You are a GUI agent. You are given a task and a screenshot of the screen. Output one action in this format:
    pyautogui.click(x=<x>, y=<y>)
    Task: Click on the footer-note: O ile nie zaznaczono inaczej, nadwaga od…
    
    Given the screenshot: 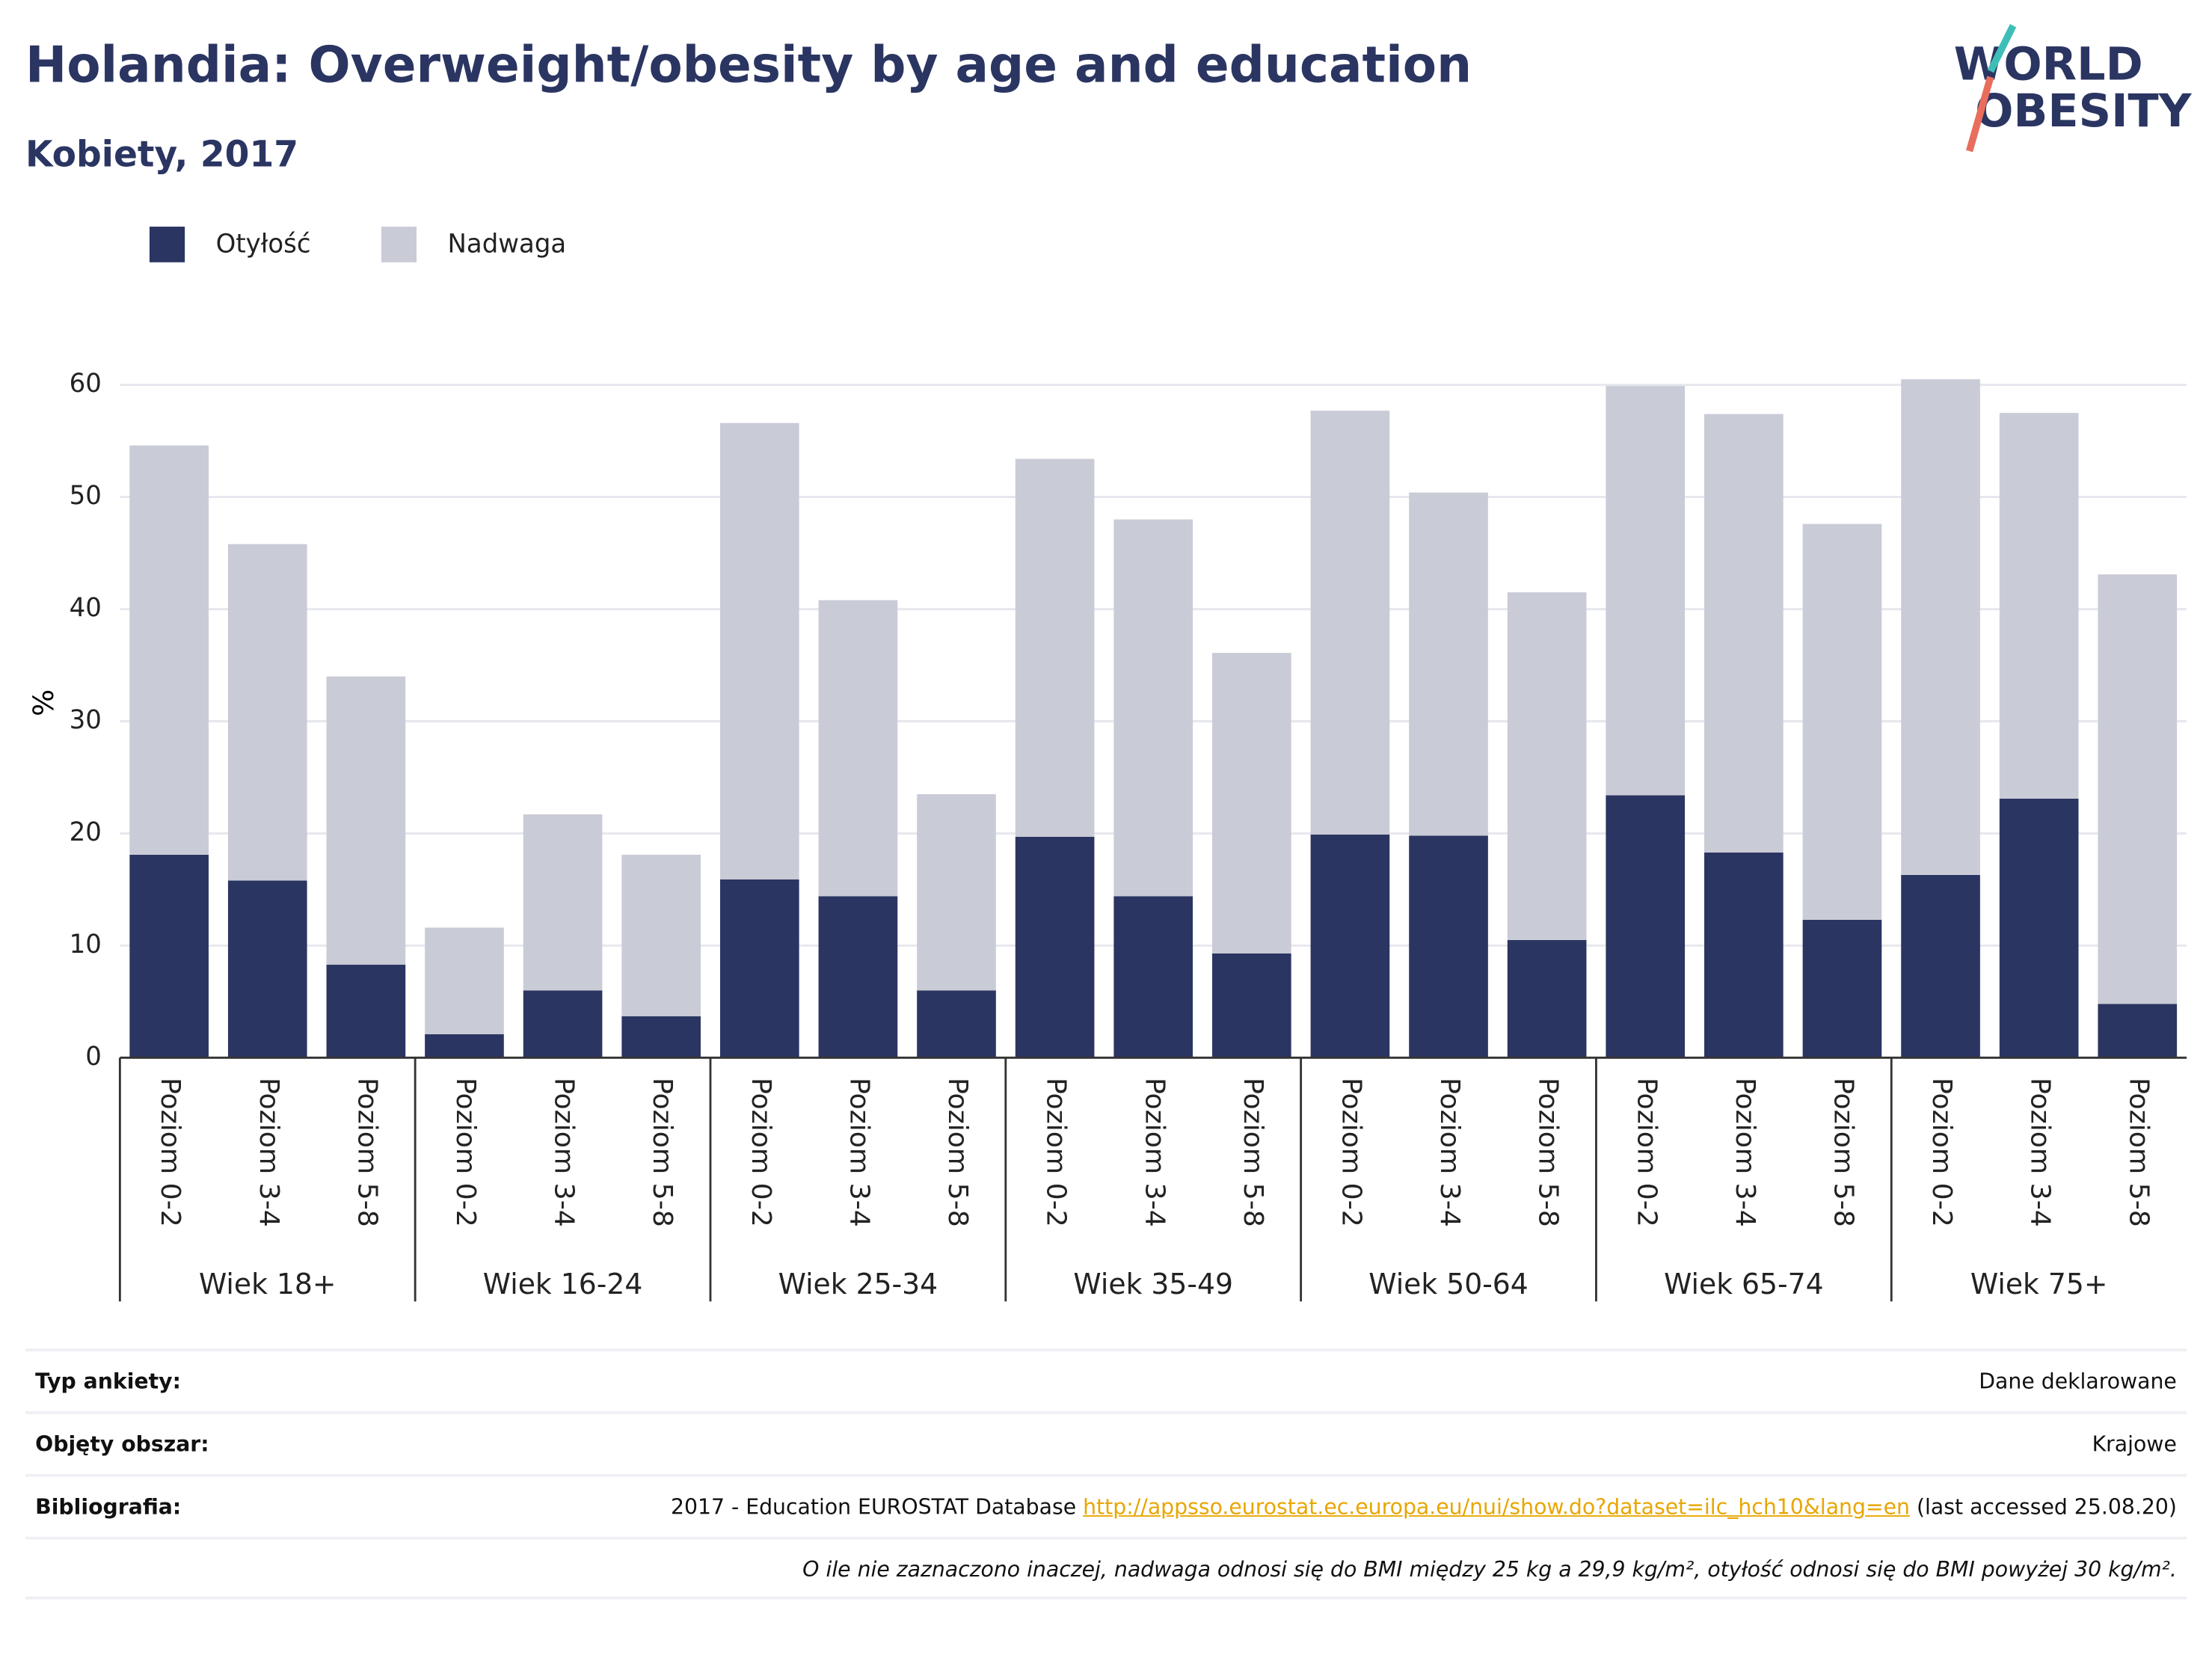 What is the action you would take?
    pyautogui.click(x=1106, y=1568)
    